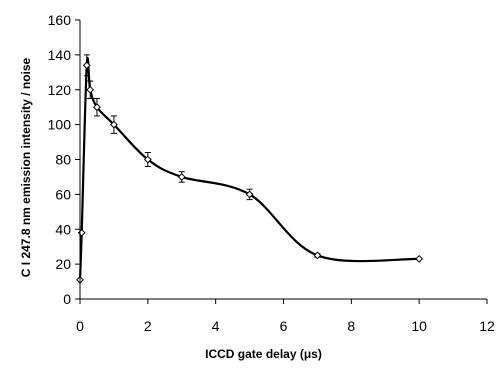 The width and height of the screenshot is (497, 371). I want to click on y-axis-ticks: 0 20 40 60 80 100 120 140 160, so click(64, 159).